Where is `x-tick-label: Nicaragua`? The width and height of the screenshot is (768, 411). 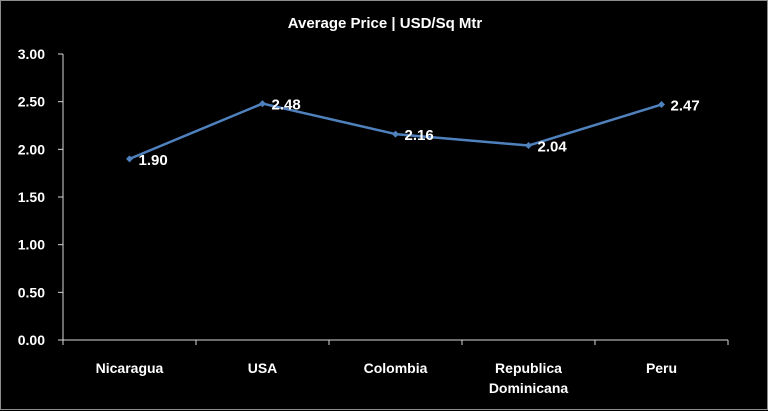
x-tick-label: Nicaragua is located at coordinates (130, 368).